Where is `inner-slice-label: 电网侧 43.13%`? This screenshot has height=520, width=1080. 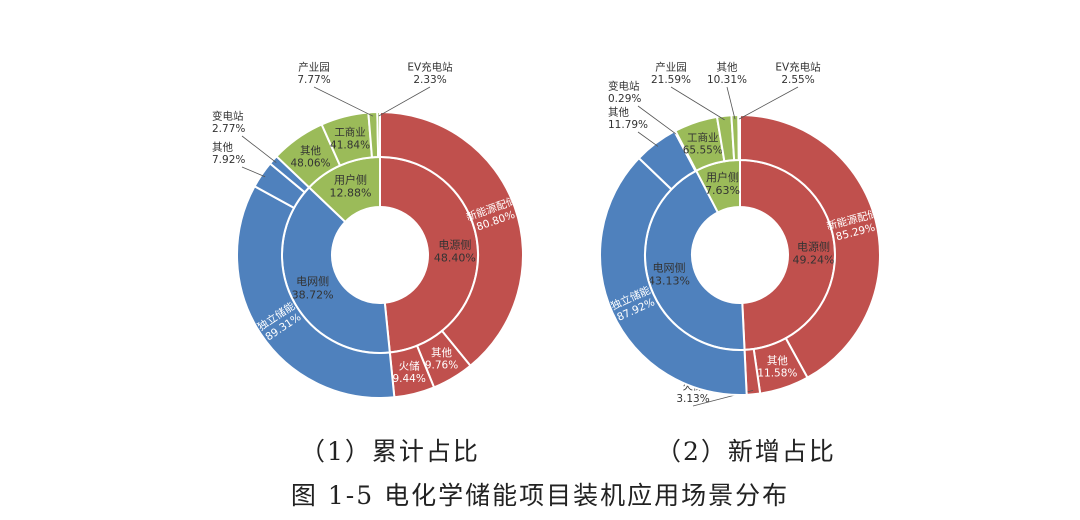
inner-slice-label: 电网侧 43.13% is located at coordinates (669, 274).